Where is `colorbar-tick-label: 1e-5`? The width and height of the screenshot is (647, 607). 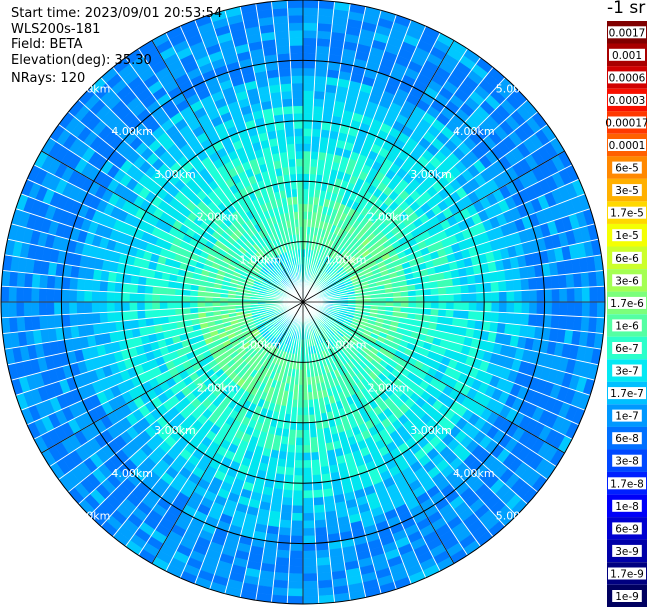
colorbar-tick-label: 1e-5 is located at coordinates (627, 236).